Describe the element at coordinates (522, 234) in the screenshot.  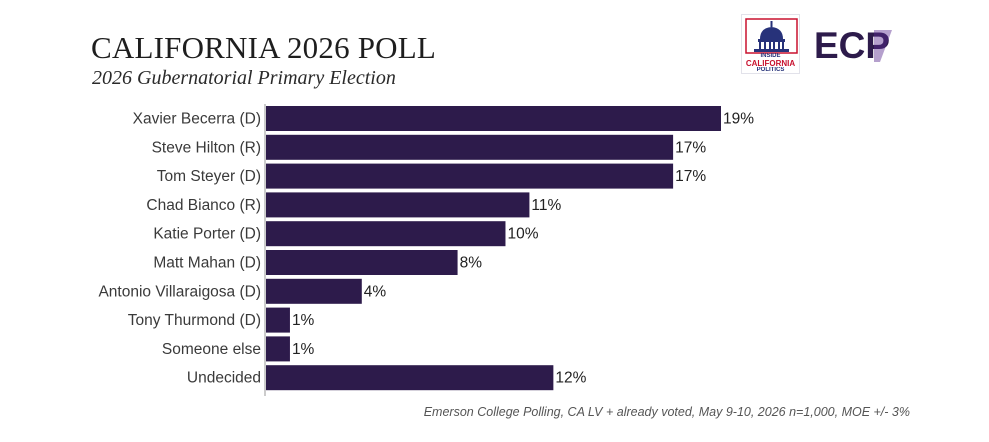
I see `value-label: 10%` at that location.